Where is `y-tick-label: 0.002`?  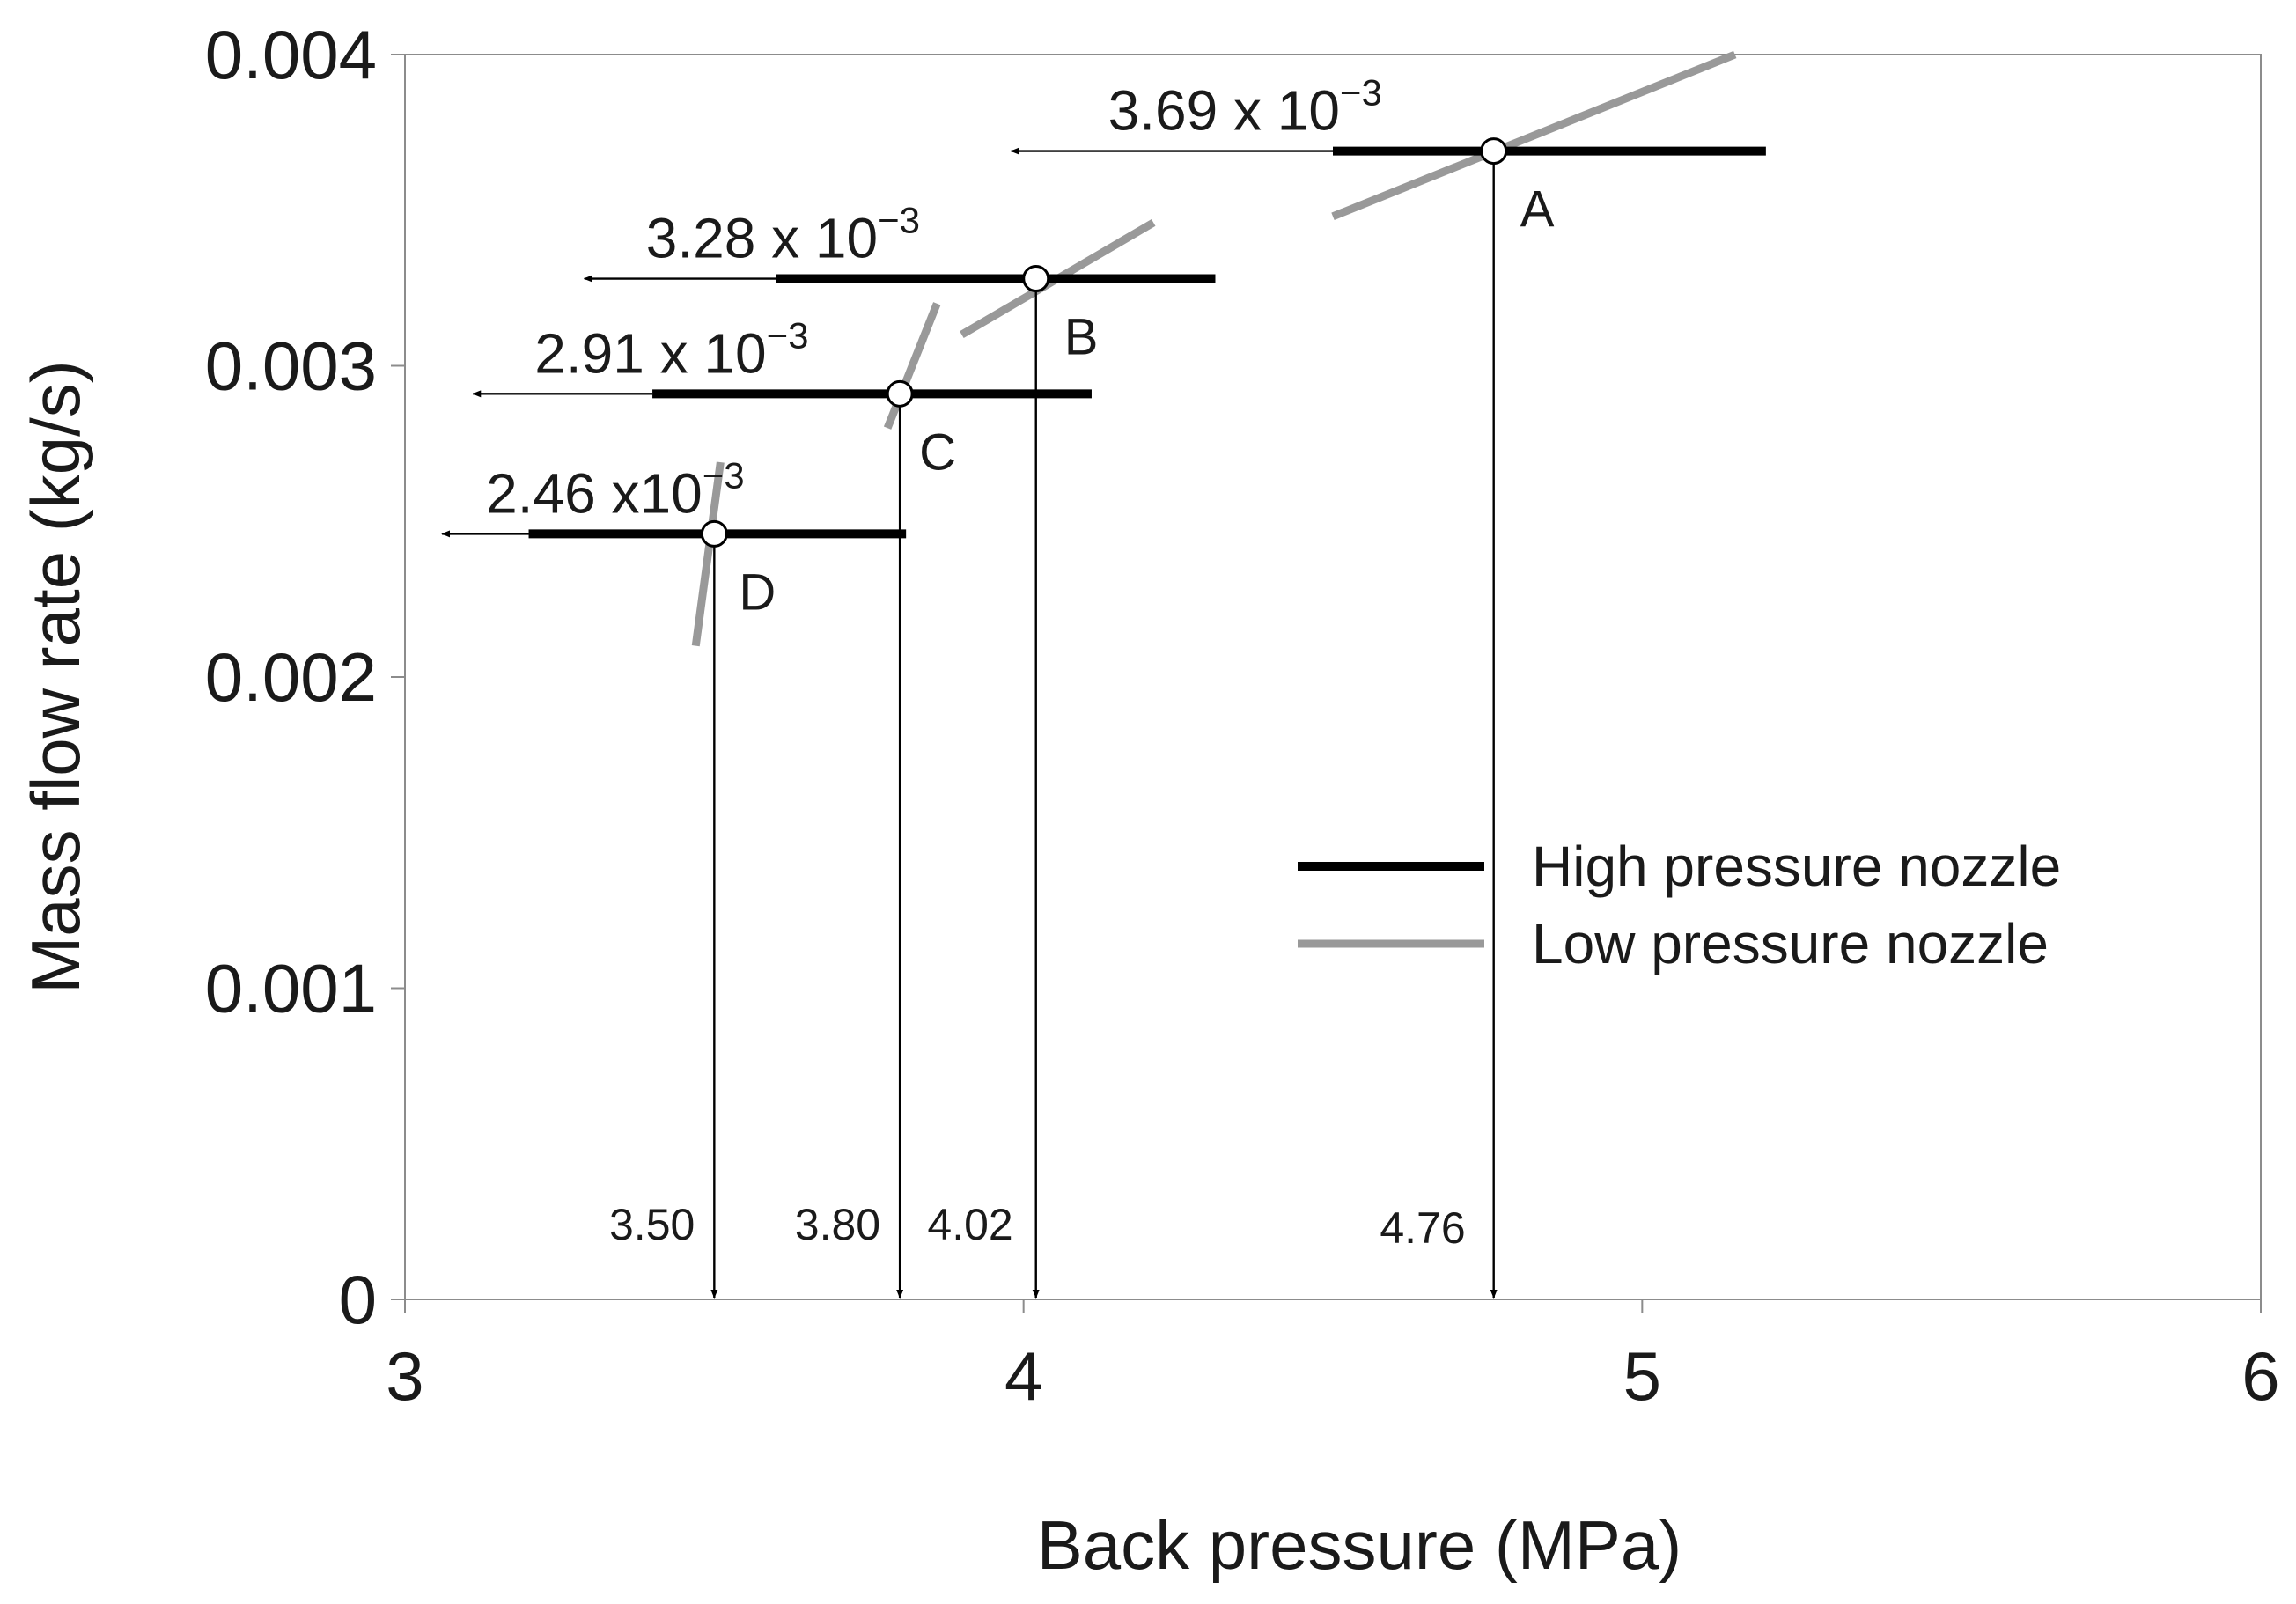 y-tick-label: 0.002 is located at coordinates (291, 677).